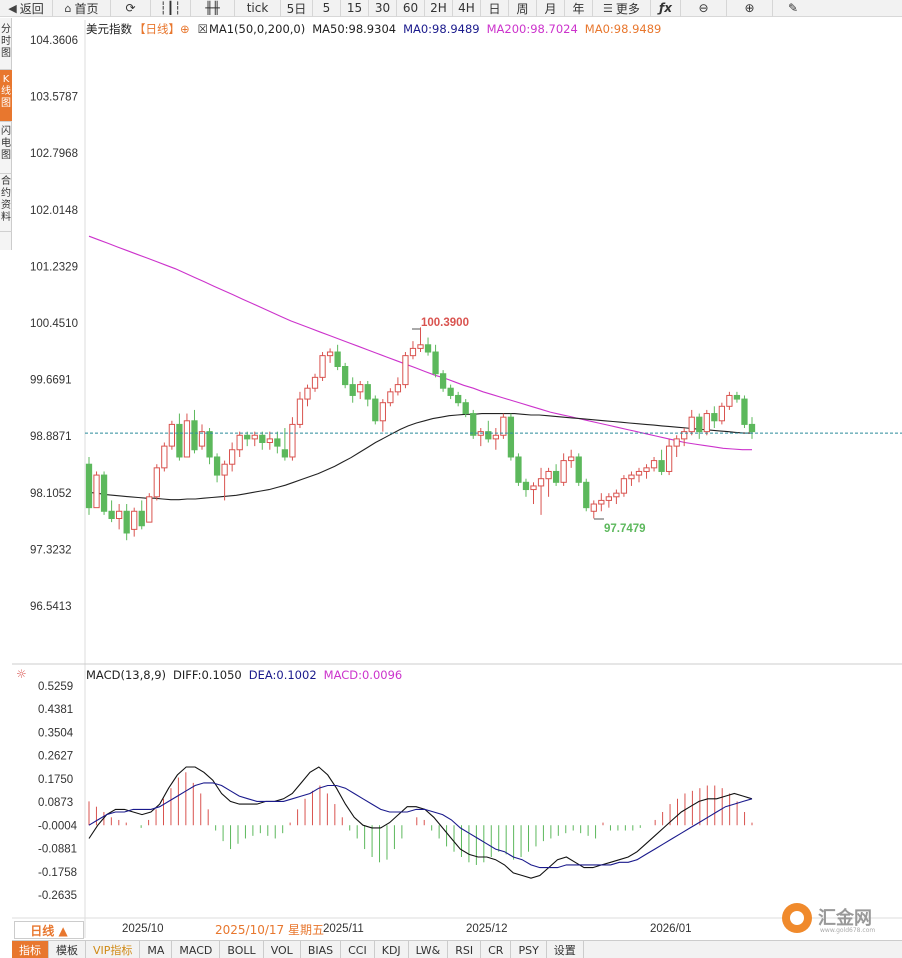 Image resolution: width=902 pixels, height=958 pixels. What do you see at coordinates (242, 949) in the screenshot?
I see `tab-boll: BOLL` at bounding box center [242, 949].